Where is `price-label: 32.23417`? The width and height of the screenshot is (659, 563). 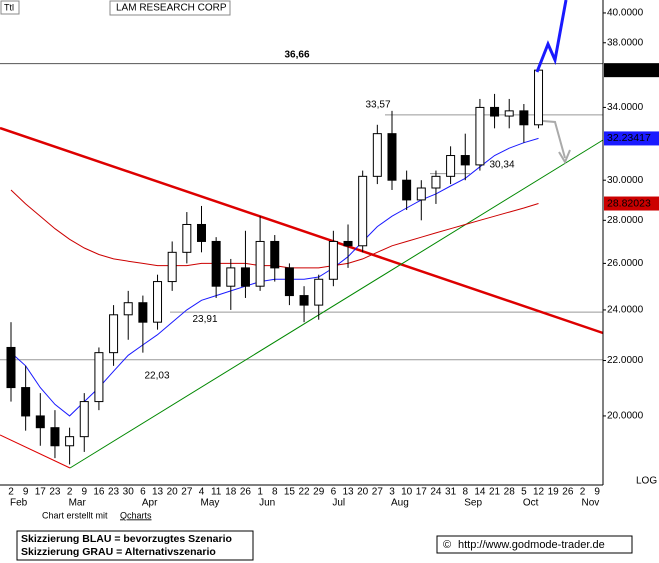 price-label: 32.23417 is located at coordinates (629, 138).